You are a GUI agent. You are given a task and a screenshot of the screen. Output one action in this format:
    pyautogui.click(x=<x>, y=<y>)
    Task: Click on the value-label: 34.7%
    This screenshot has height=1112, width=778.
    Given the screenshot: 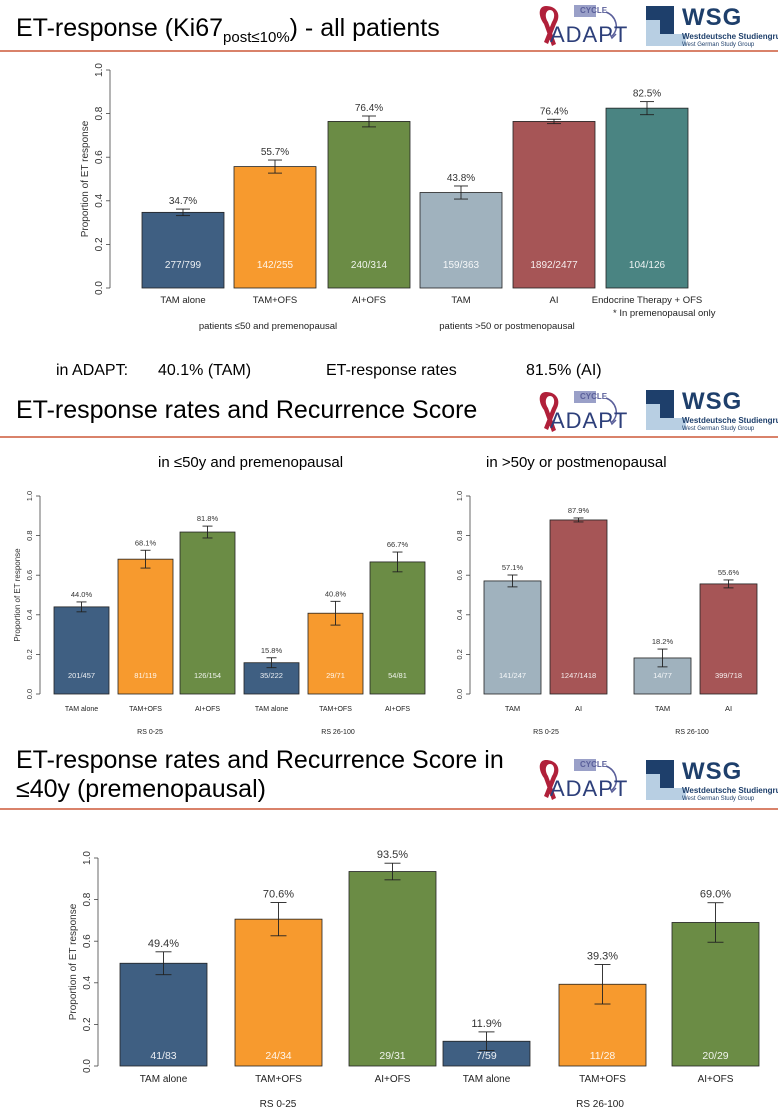 What is the action you would take?
    pyautogui.click(x=183, y=201)
    